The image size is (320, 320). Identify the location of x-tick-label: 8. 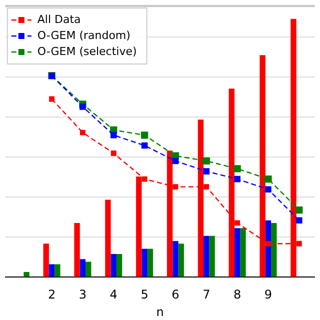
(237, 295).